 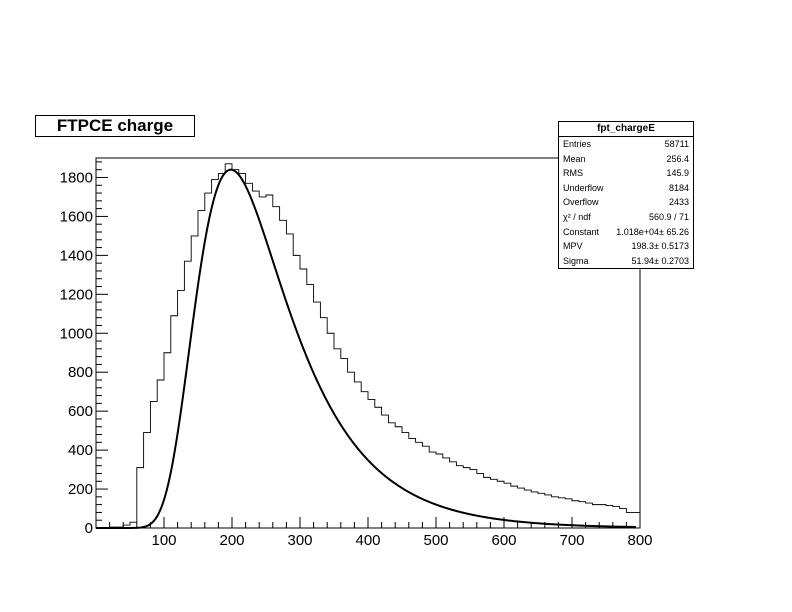 What do you see at coordinates (678, 202) in the screenshot?
I see `stats-value: 2433` at bounding box center [678, 202].